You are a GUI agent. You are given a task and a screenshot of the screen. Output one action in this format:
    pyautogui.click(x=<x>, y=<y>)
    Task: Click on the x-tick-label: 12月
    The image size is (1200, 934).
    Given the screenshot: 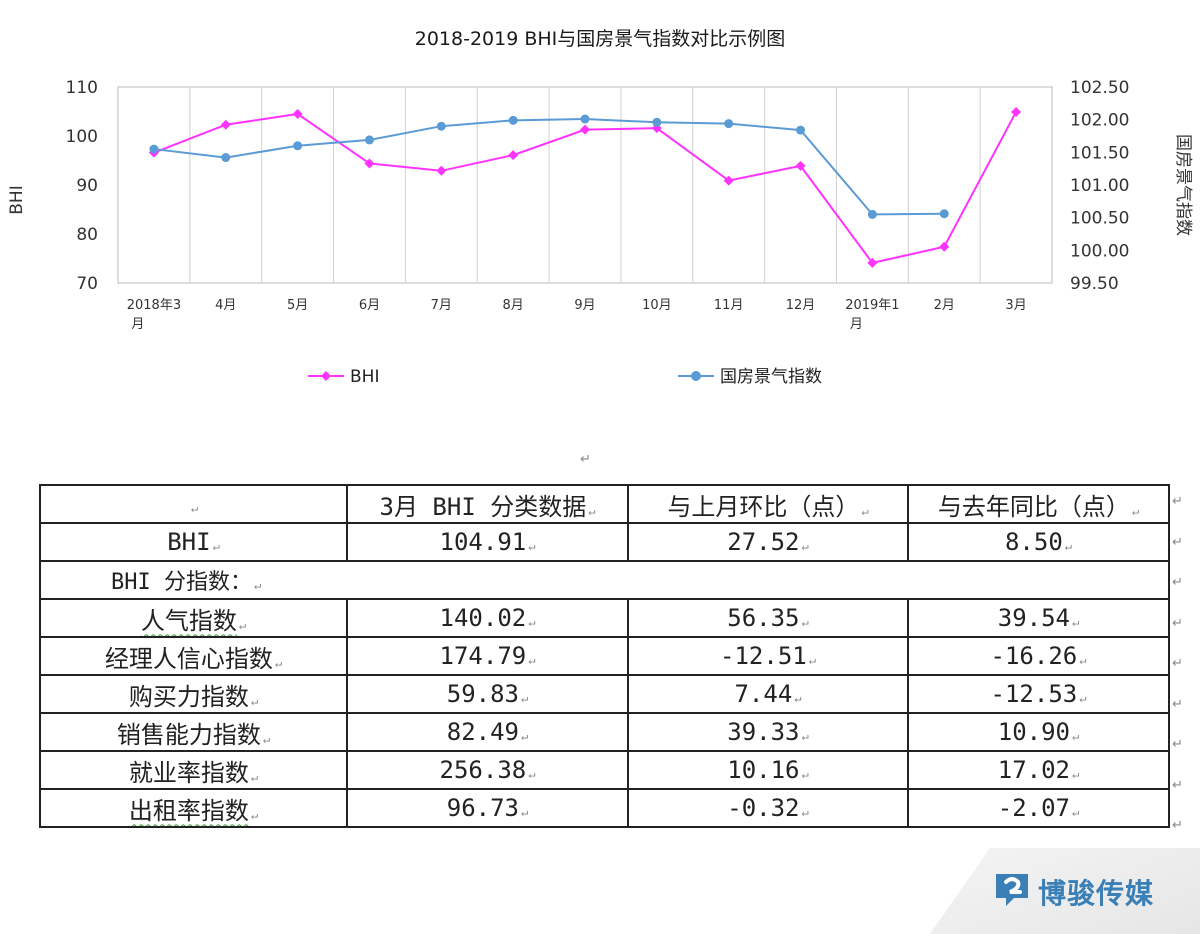 What is the action you would take?
    pyautogui.click(x=801, y=305)
    